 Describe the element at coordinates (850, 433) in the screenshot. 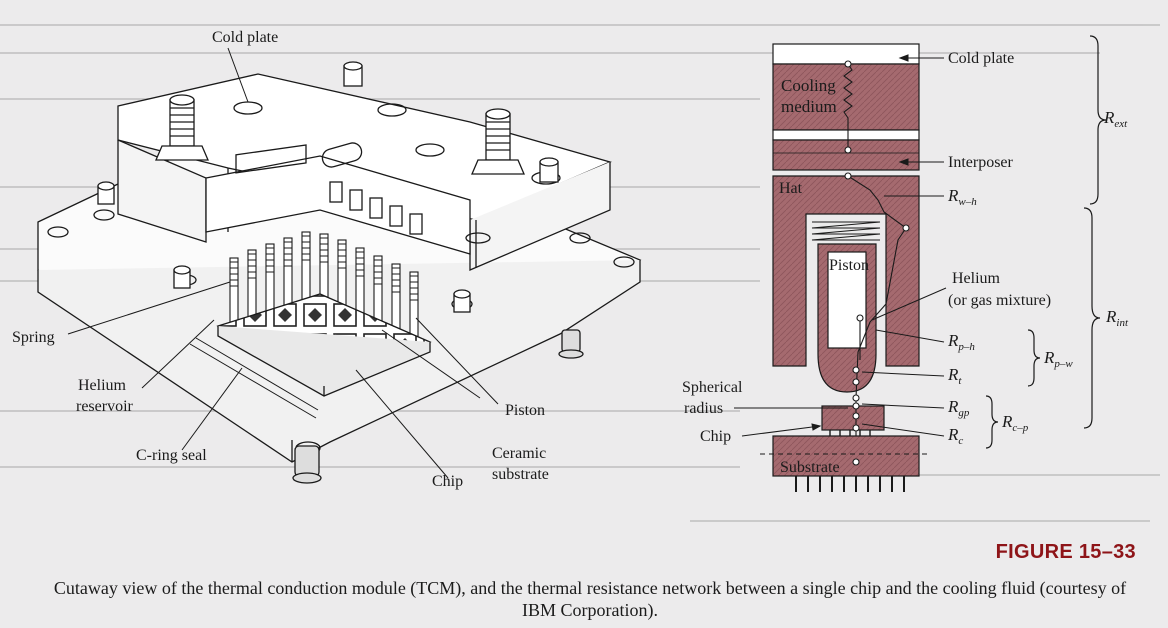

I see `chip-bumps` at that location.